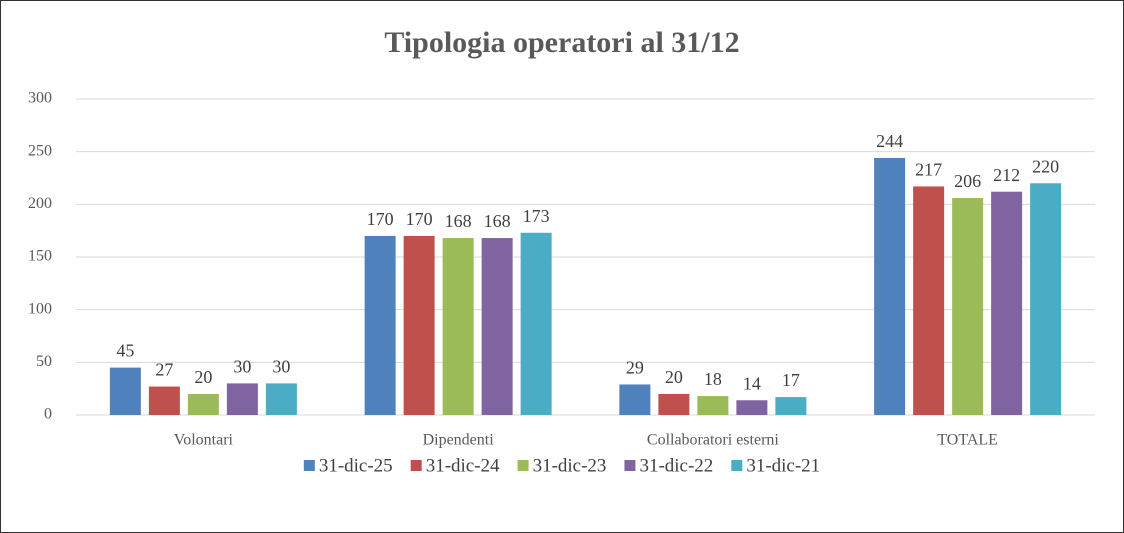  I want to click on data-label: 217, so click(928, 170).